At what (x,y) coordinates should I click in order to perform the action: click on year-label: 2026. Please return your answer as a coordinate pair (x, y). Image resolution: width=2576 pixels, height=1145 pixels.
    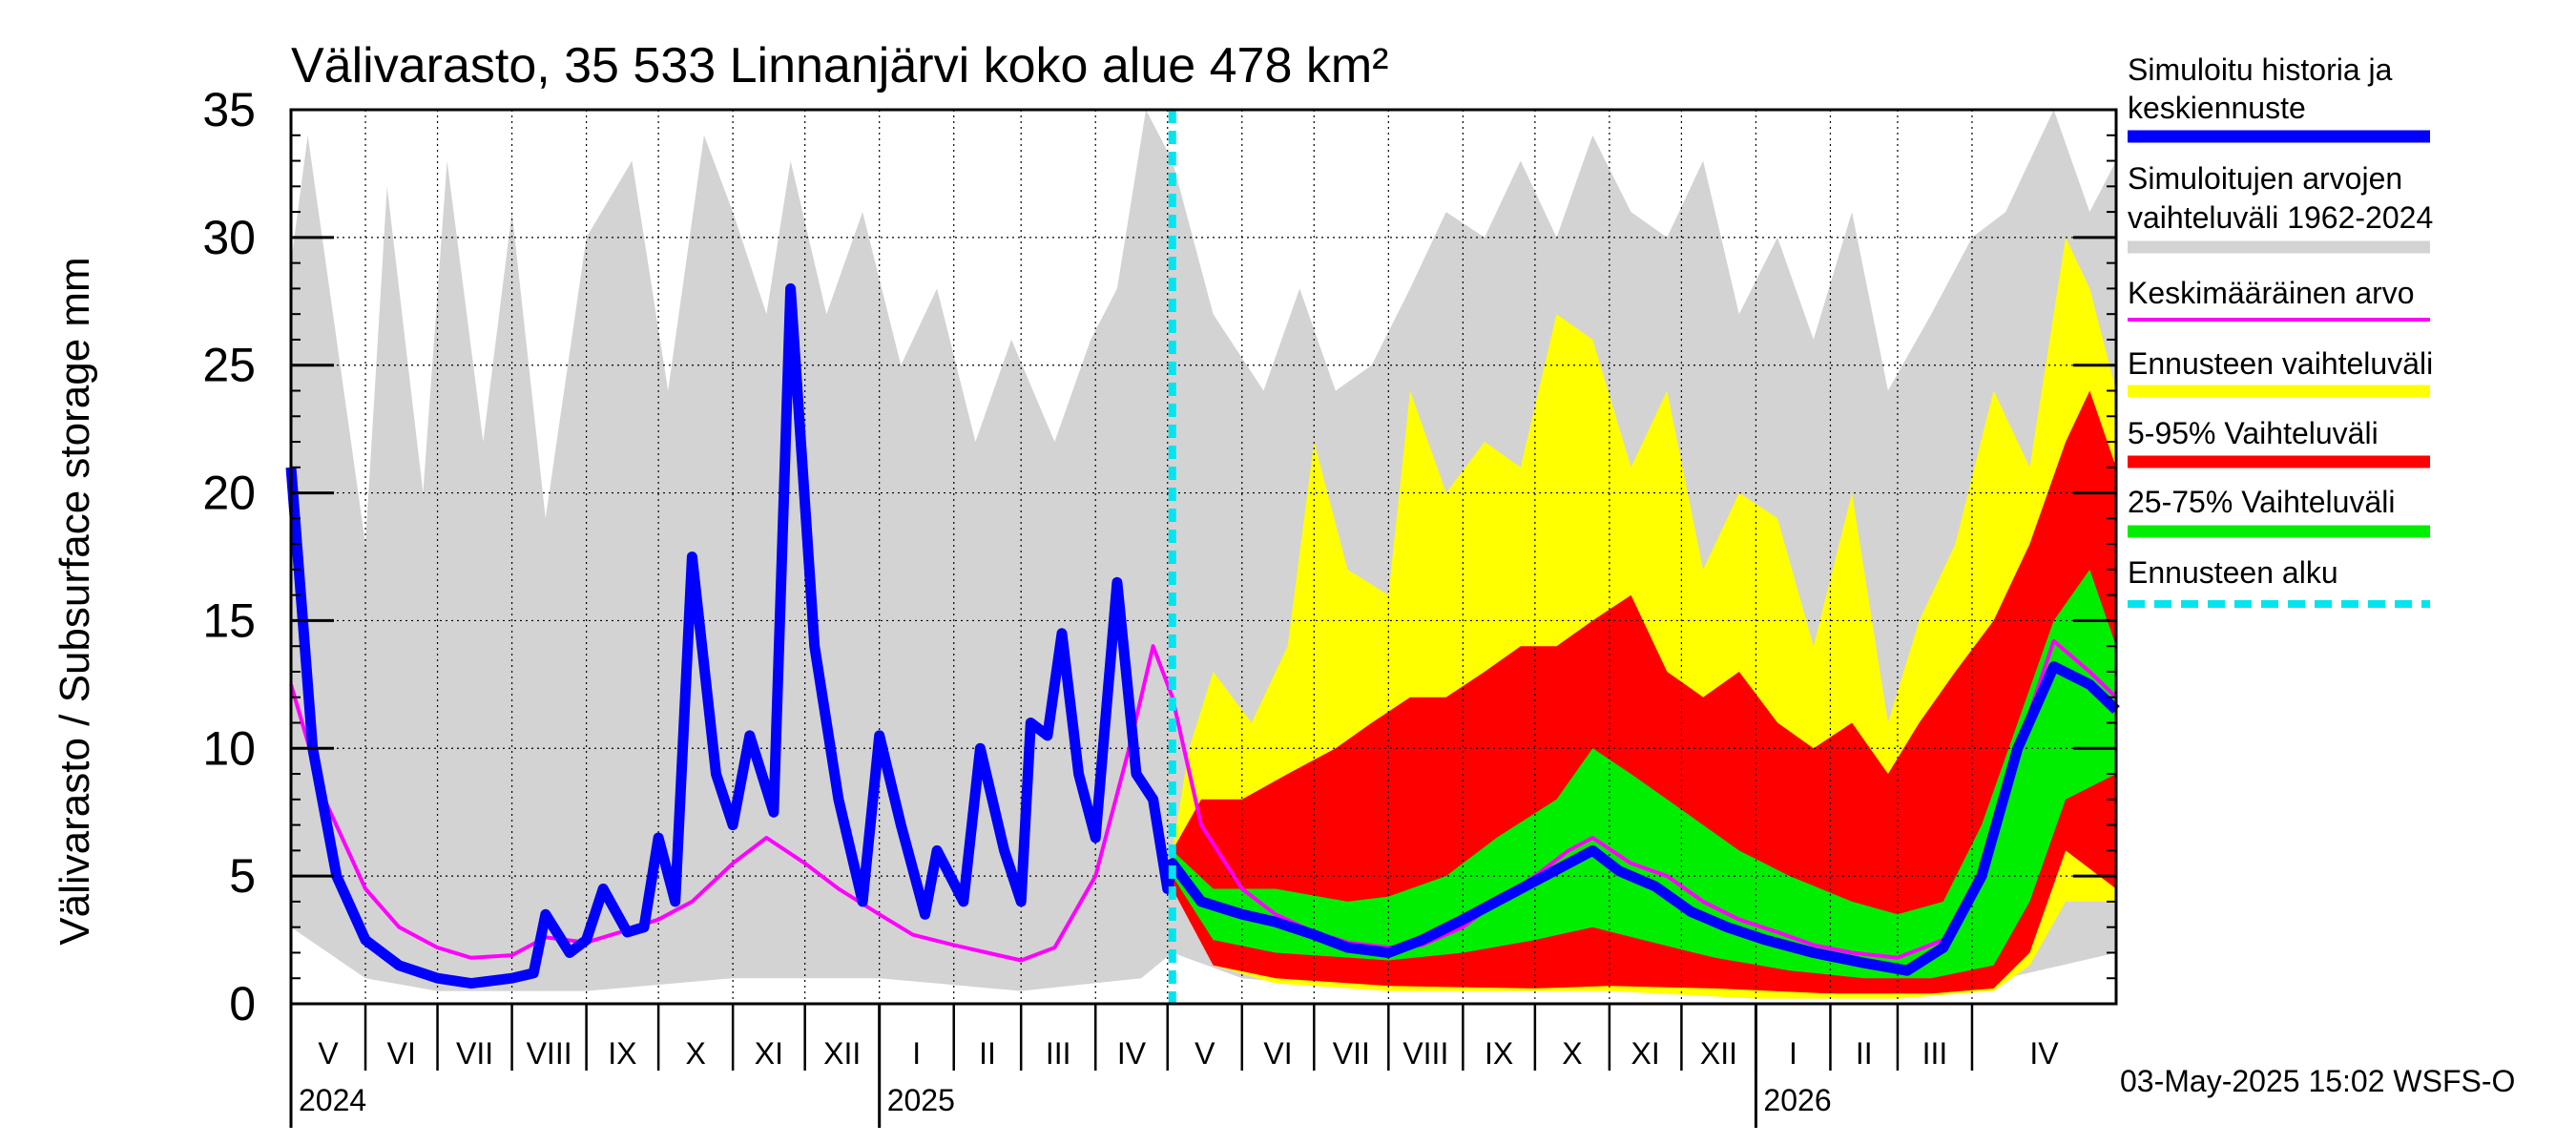
    Looking at the image, I should click on (1797, 1100).